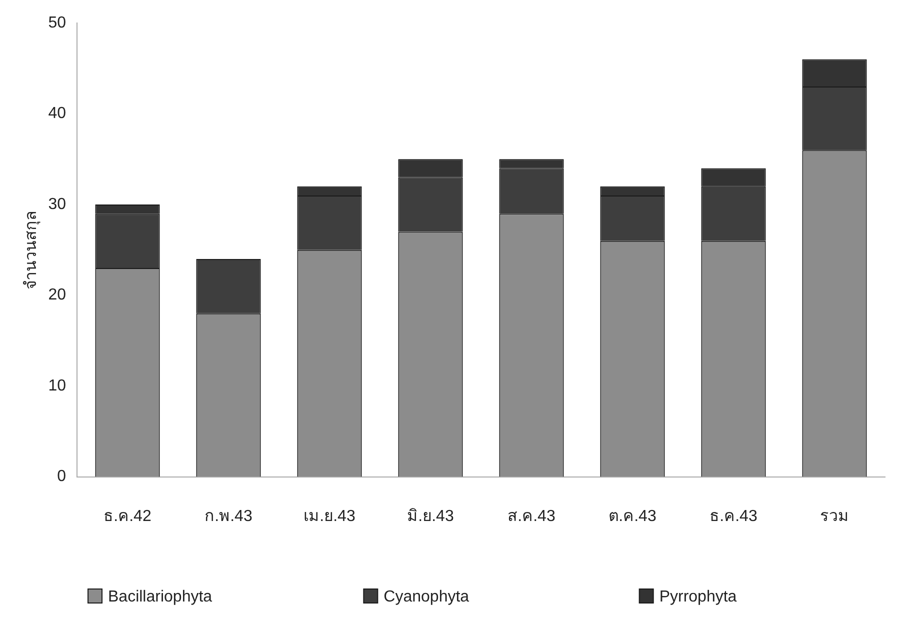  Describe the element at coordinates (734, 516) in the screenshot. I see `x-tick-label: ธ.ค.43` at that location.